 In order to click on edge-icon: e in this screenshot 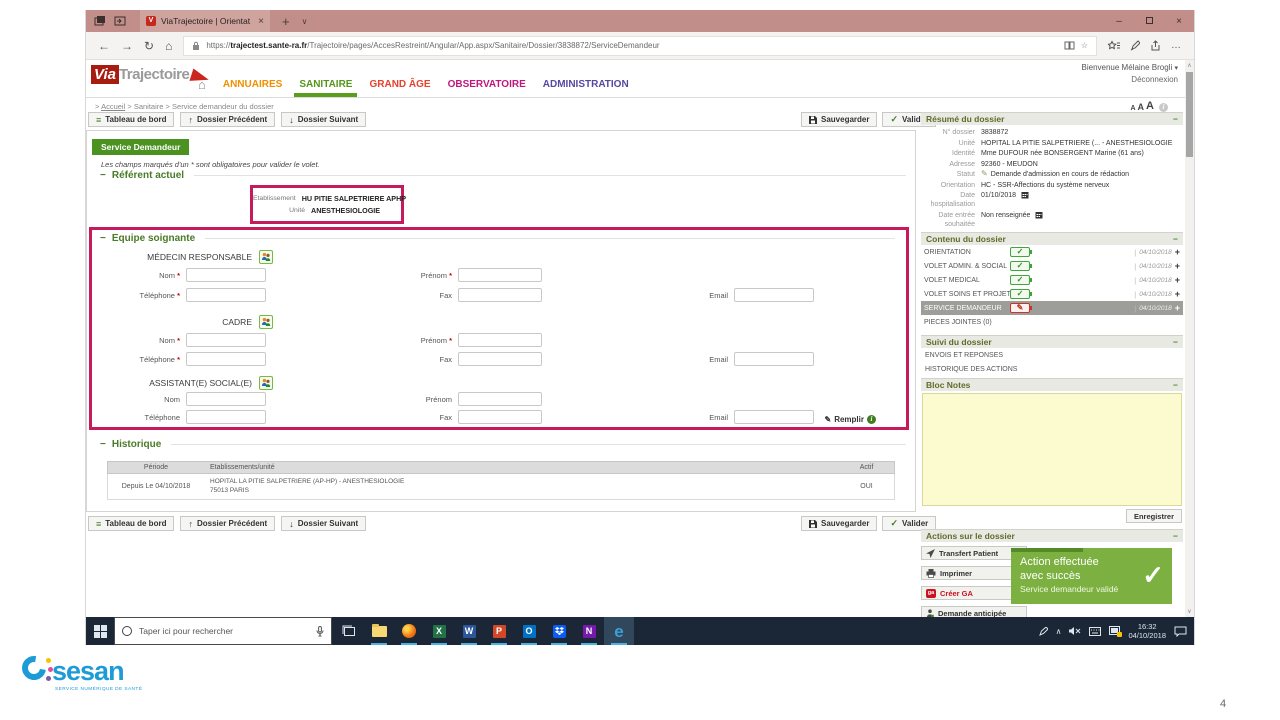, I will do `click(619, 631)`.